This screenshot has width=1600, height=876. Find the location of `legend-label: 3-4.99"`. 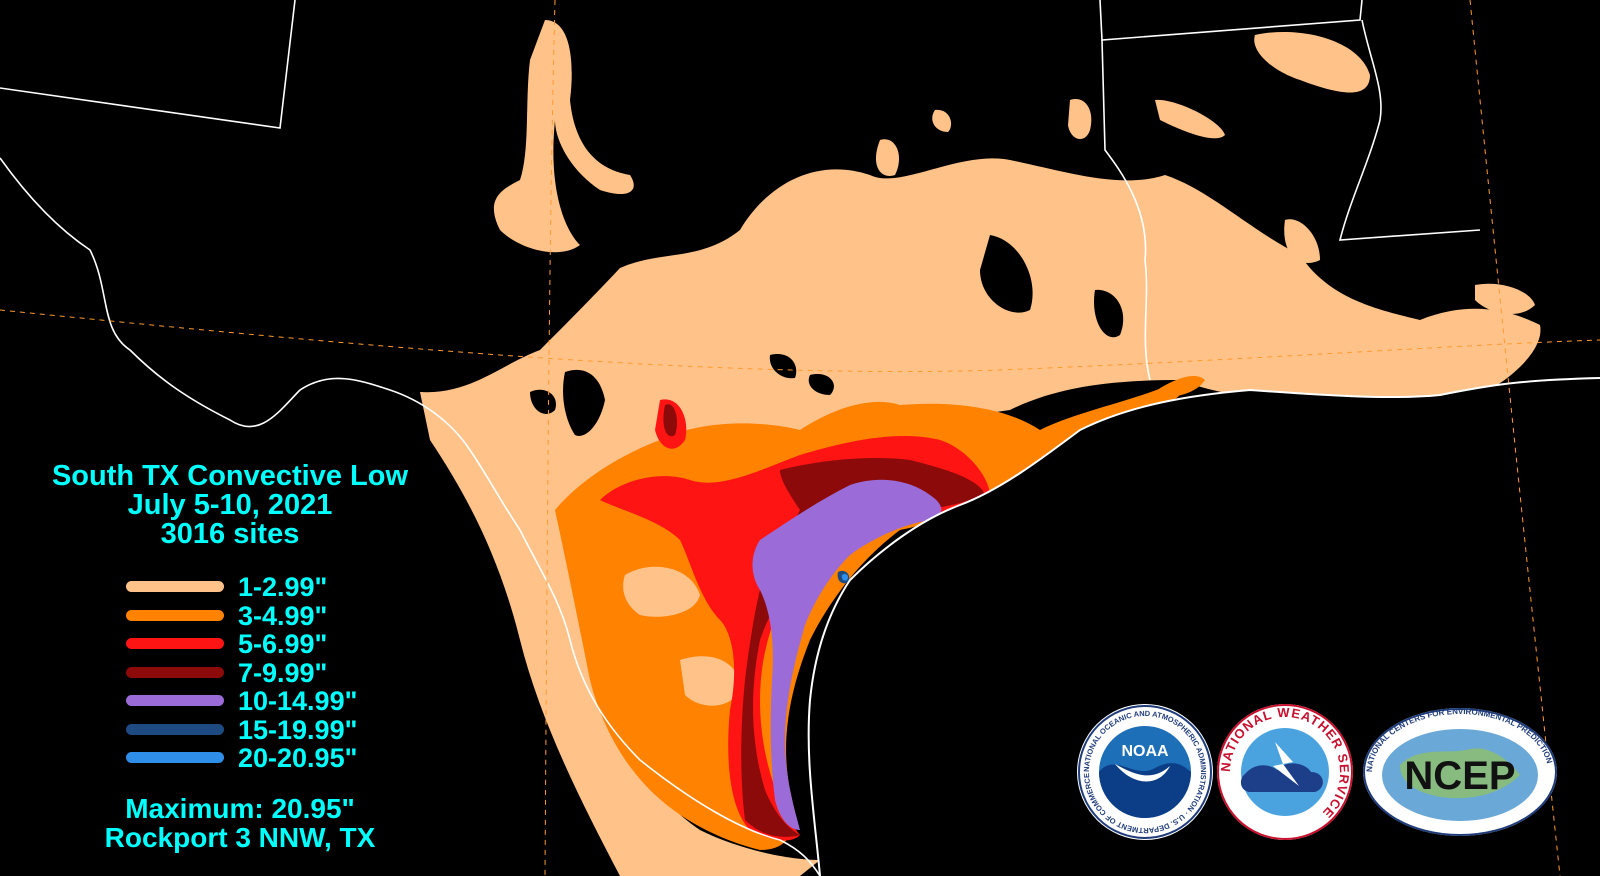

legend-label: 3-4.99" is located at coordinates (283, 615).